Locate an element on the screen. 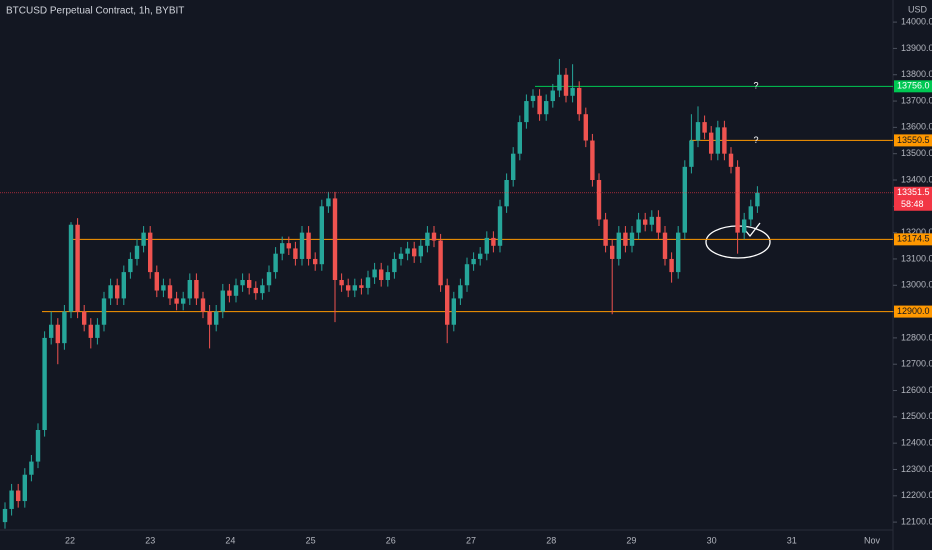 This screenshot has width=932, height=550. x-tick-label: 25 is located at coordinates (311, 540).